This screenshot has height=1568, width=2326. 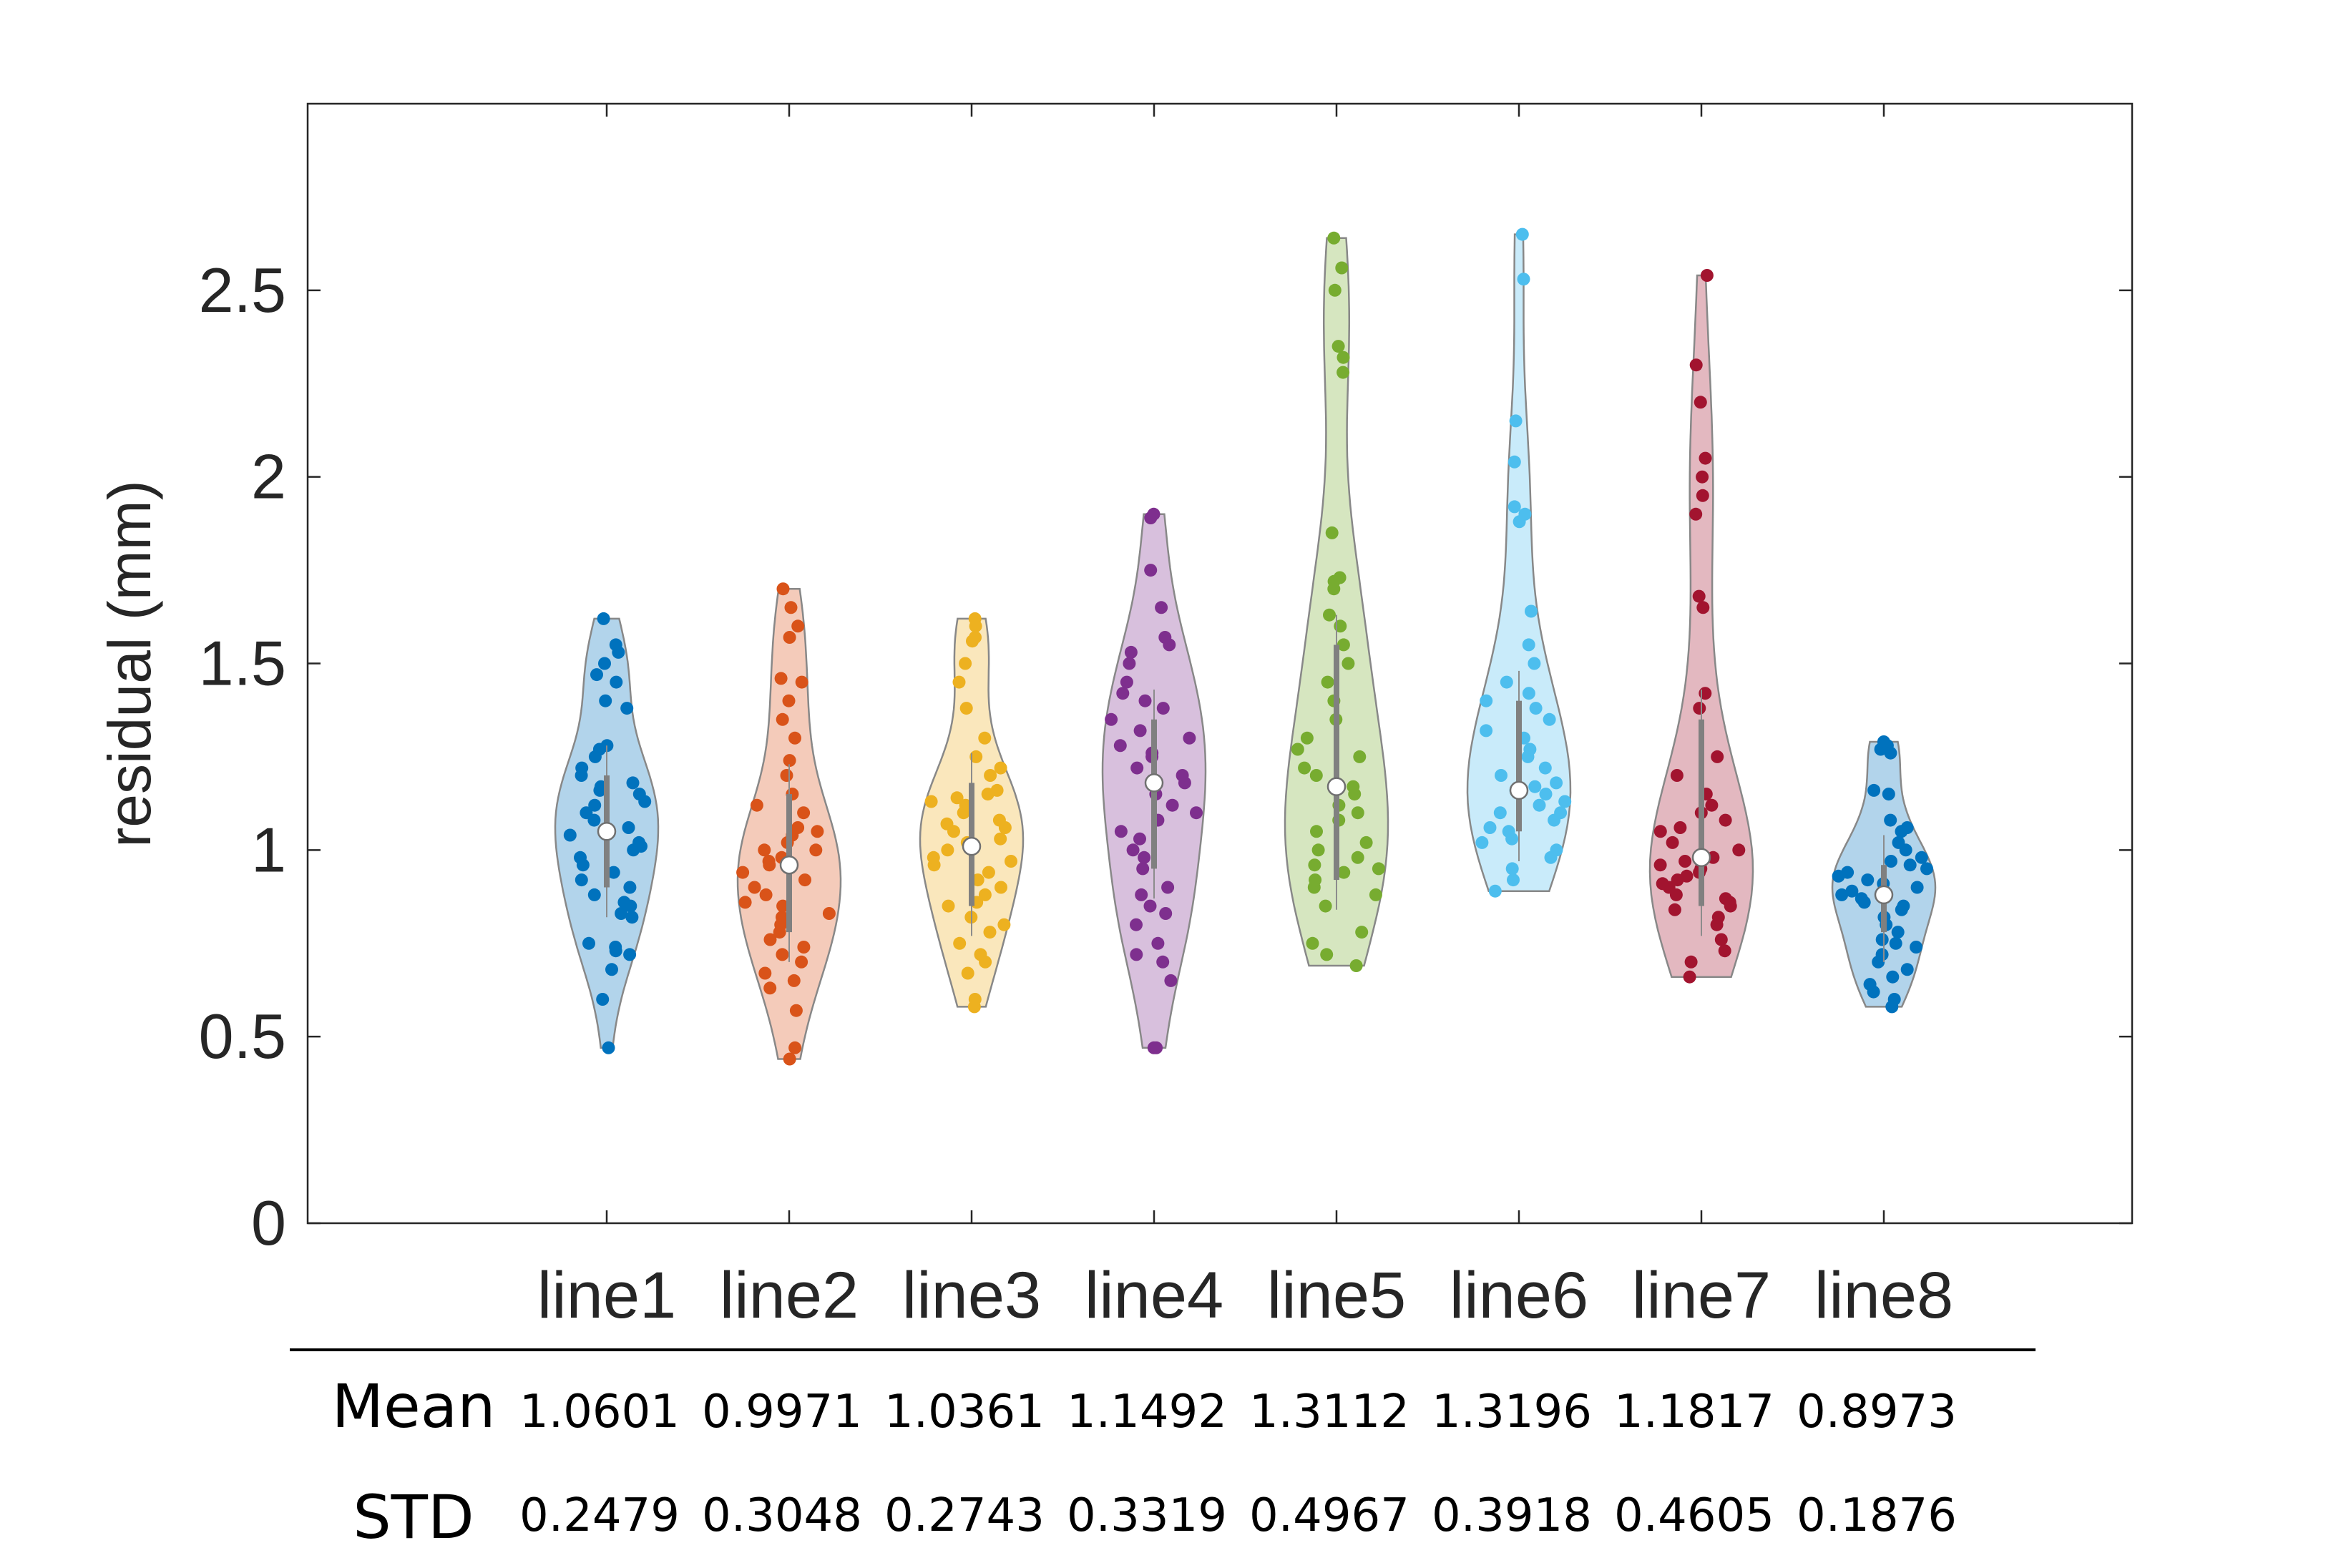 I want to click on violin-line8, so click(x=1884, y=875).